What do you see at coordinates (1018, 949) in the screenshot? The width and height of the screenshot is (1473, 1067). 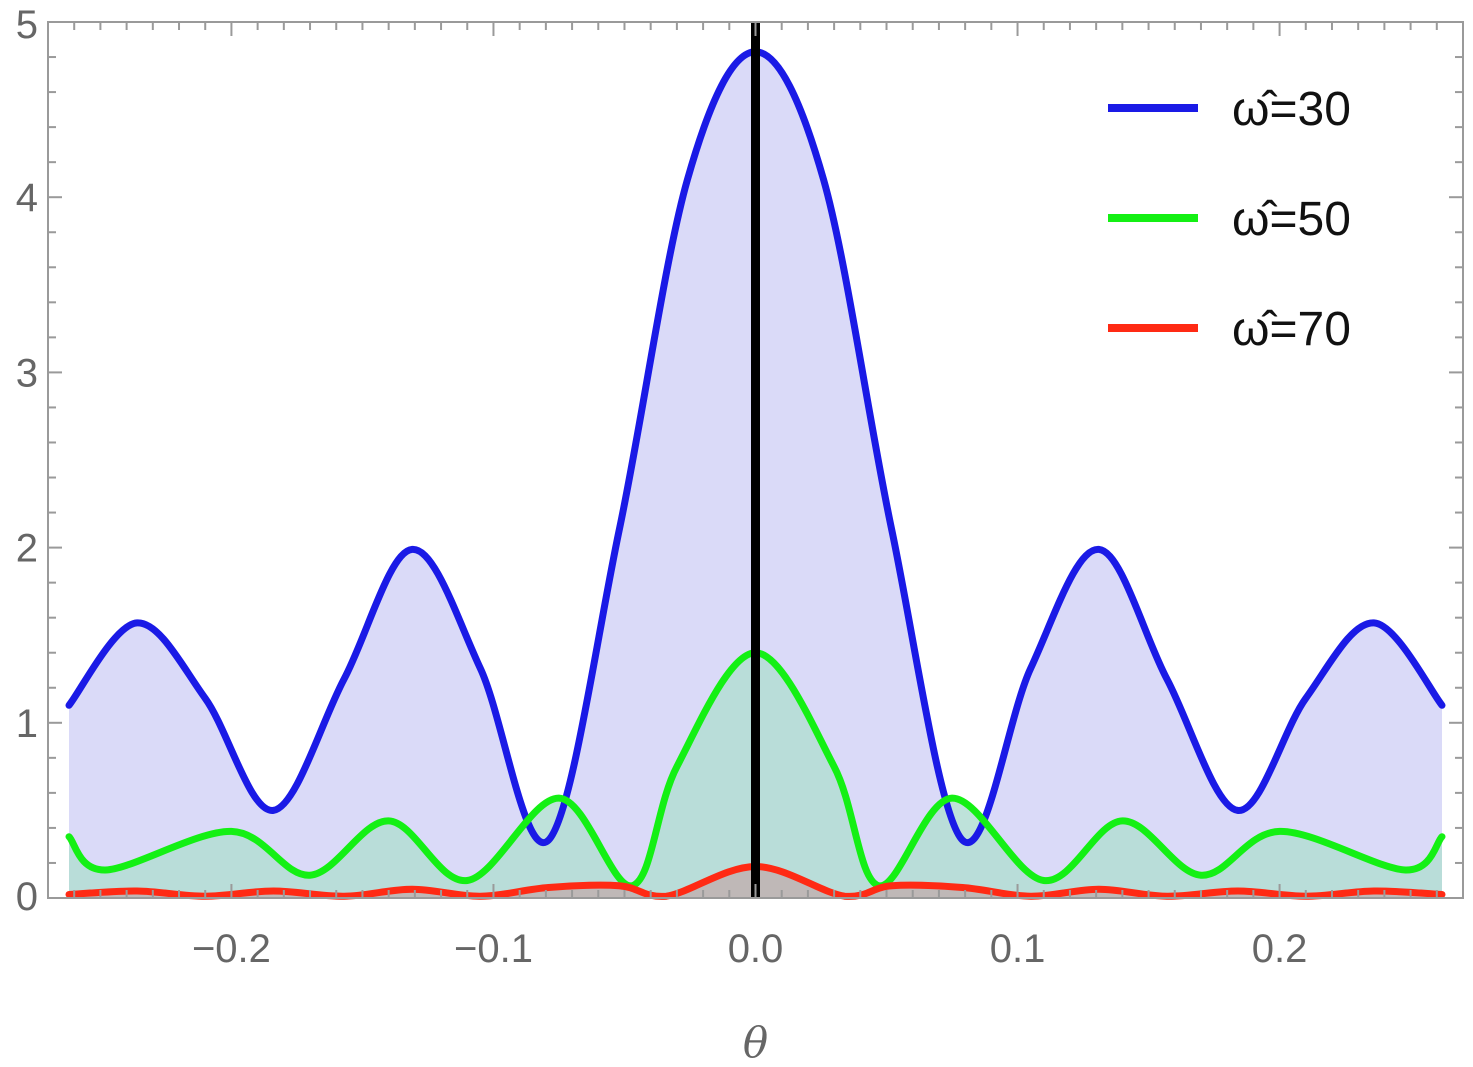 I see `x-tick-label: 0.1` at bounding box center [1018, 949].